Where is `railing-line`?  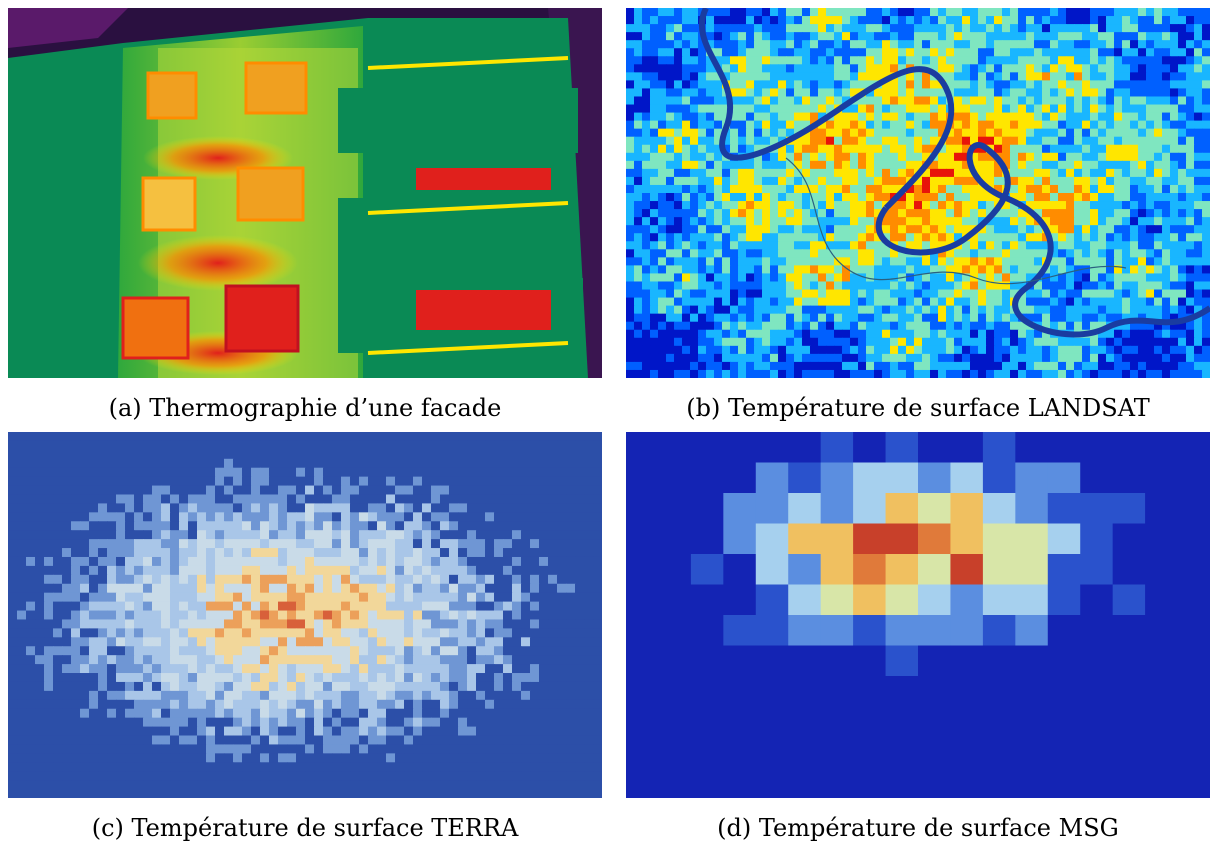 railing-line is located at coordinates (468, 348).